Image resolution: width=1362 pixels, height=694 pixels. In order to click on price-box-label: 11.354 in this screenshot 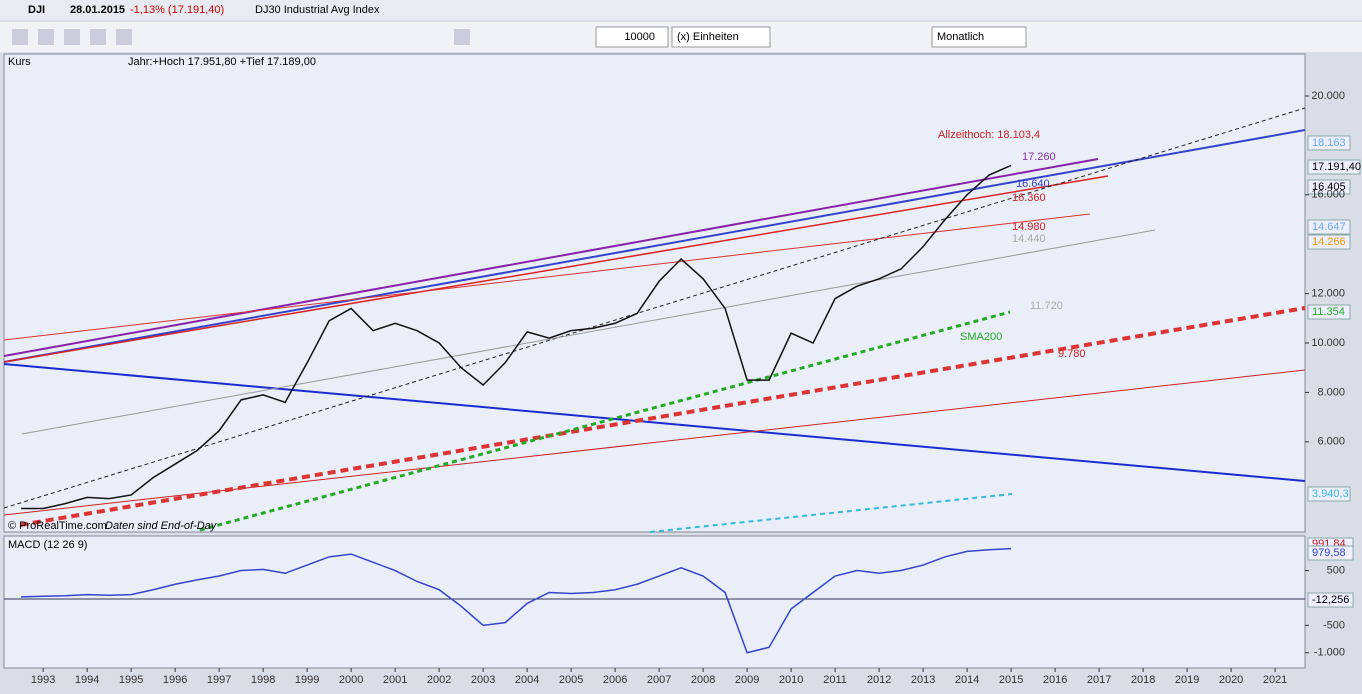, I will do `click(1328, 312)`.